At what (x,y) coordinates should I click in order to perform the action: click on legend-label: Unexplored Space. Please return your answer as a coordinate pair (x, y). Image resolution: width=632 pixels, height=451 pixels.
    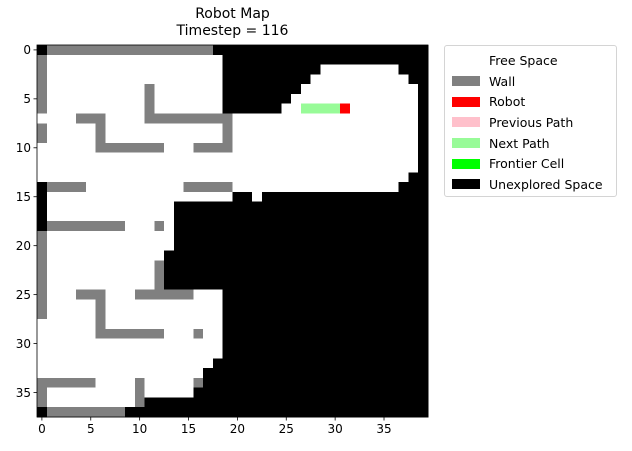
    Looking at the image, I should click on (546, 184).